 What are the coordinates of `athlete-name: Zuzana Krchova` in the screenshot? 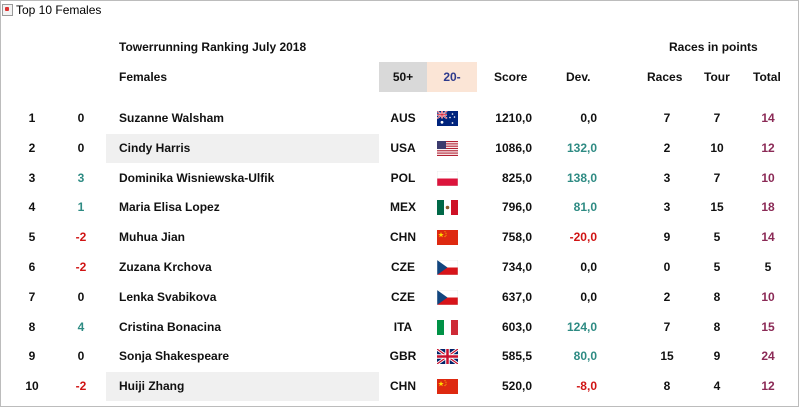 It's located at (165, 267).